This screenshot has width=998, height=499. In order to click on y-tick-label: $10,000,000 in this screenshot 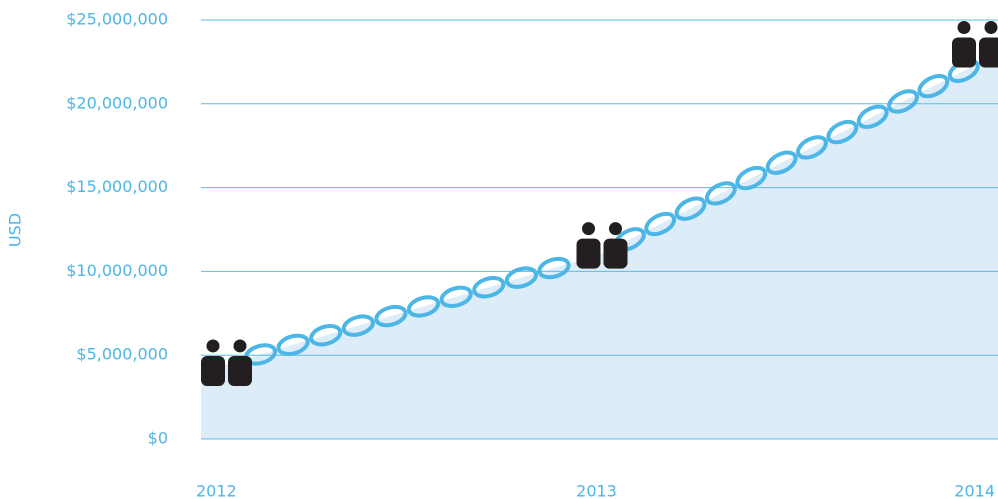, I will do `click(117, 270)`.